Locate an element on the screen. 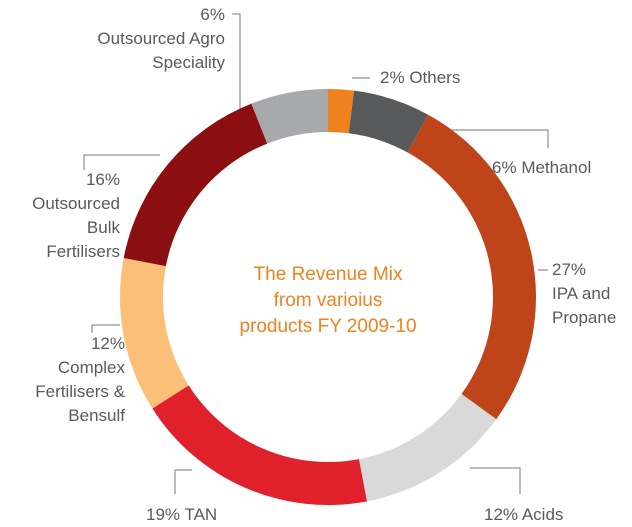  category-label: Acids is located at coordinates (542, 514).